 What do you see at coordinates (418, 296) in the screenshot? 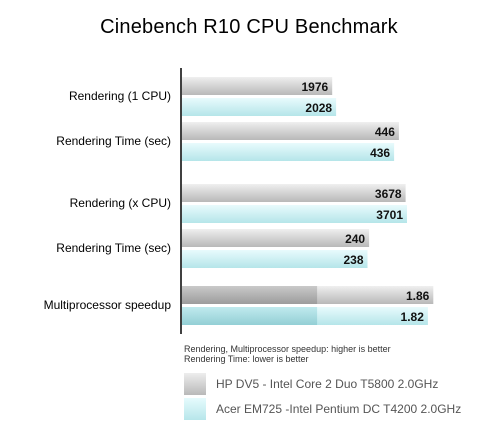
I see `data-label: 1.86` at bounding box center [418, 296].